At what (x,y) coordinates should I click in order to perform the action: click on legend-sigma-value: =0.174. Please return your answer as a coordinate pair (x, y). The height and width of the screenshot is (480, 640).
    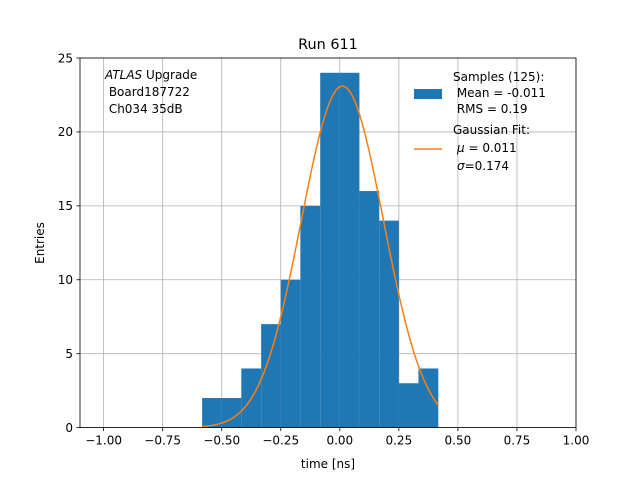
    Looking at the image, I should click on (487, 166).